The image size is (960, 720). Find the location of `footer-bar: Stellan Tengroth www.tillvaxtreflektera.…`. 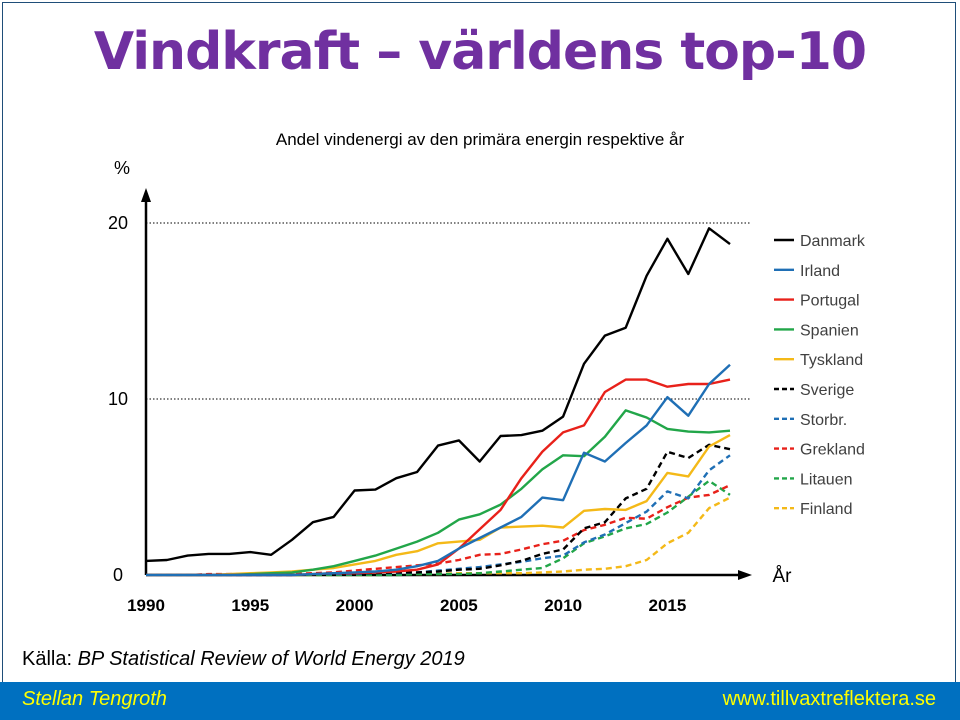

footer-bar: Stellan Tengroth www.tillvaxtreflektera.… is located at coordinates (480, 701).